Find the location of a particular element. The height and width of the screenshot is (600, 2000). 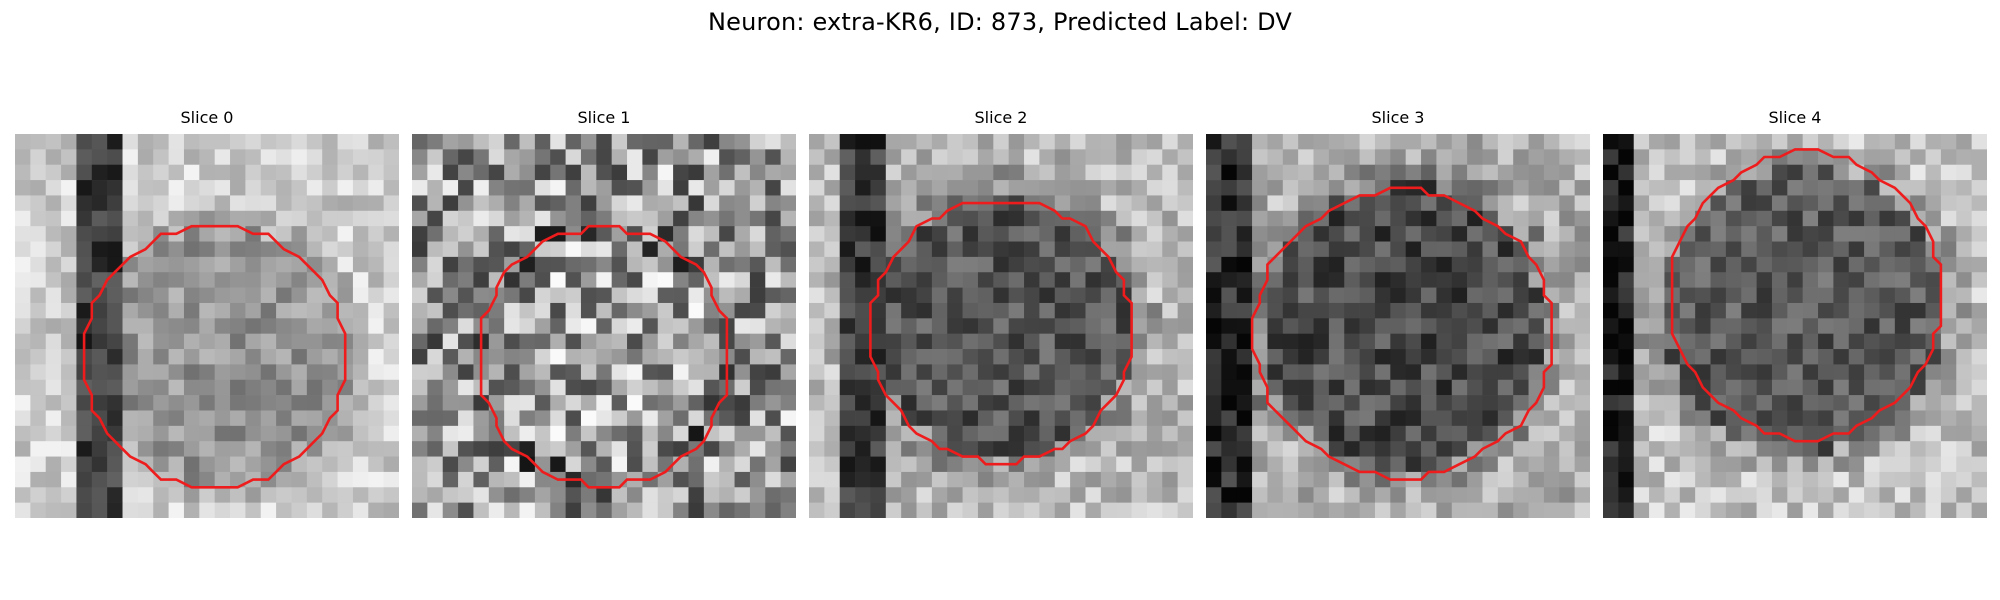

slice-panel-4: Slice 4 is located at coordinates (1795, 313).